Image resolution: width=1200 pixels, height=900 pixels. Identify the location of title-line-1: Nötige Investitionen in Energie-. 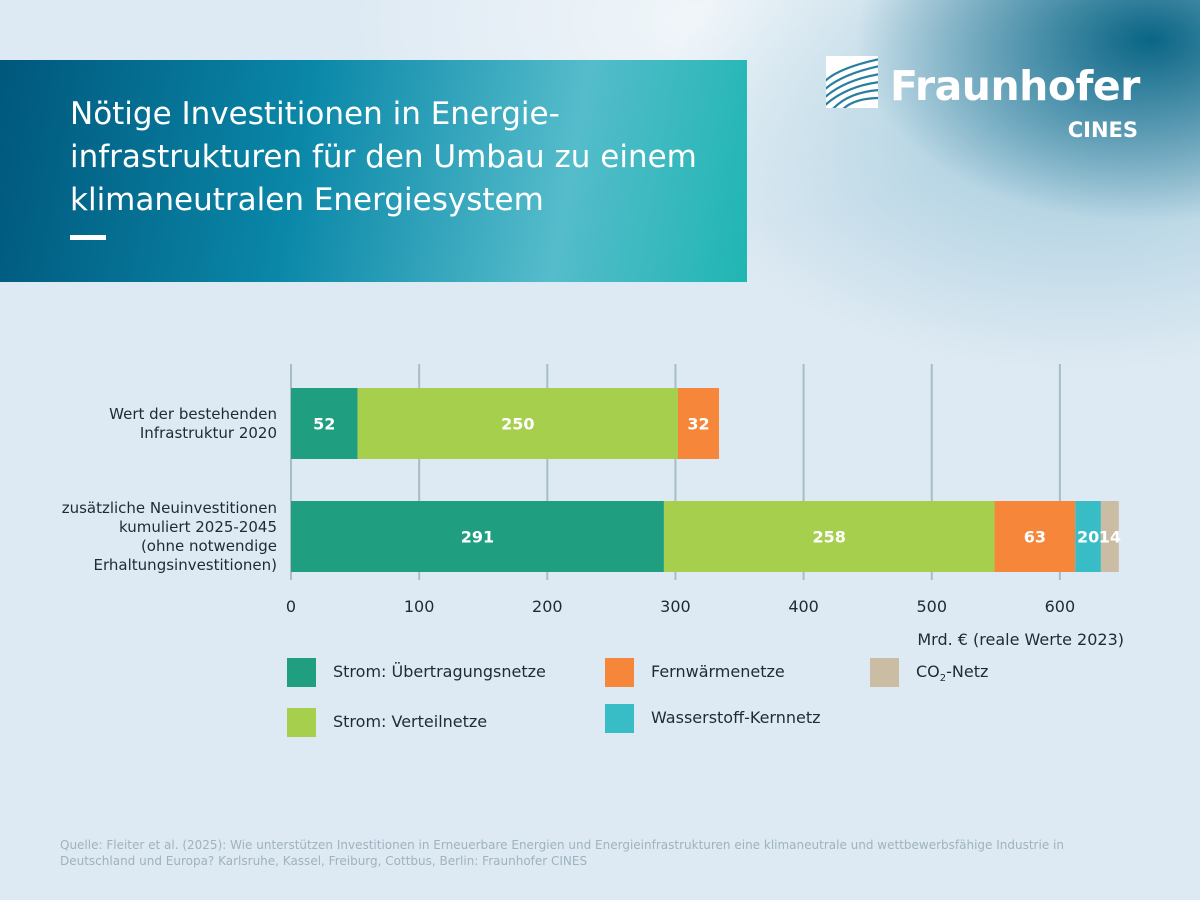
(315, 114).